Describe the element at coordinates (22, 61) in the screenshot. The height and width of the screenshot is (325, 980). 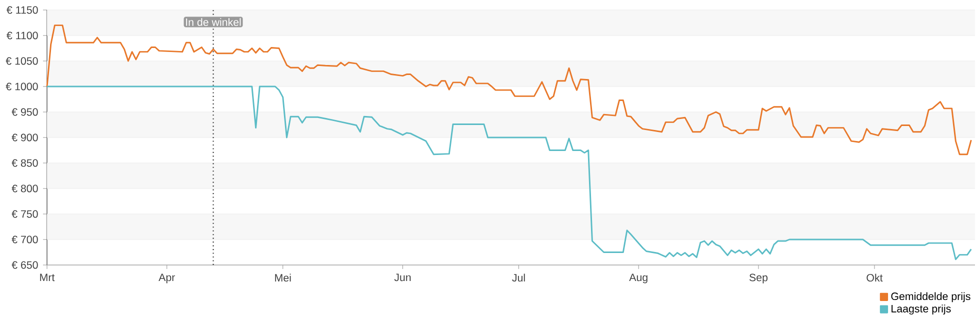
I see `y-tick-label: € 1050` at that location.